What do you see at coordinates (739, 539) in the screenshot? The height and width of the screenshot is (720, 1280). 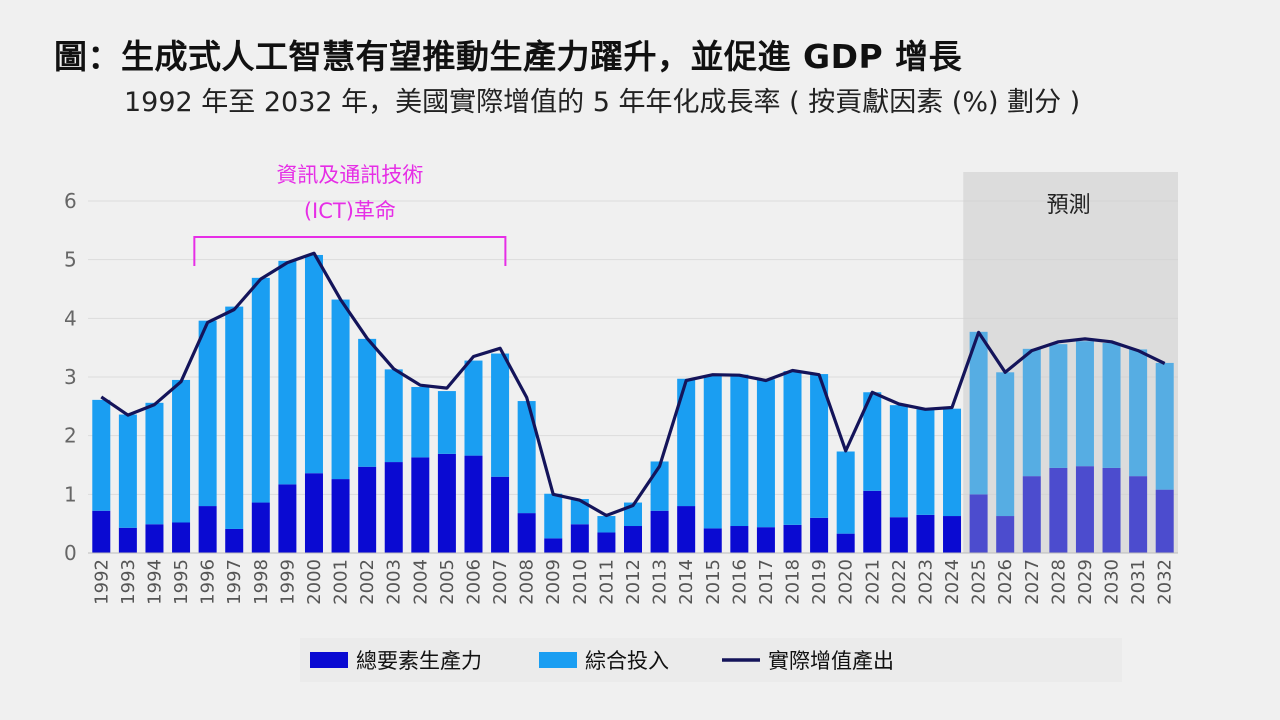 I see `bar-tfp-2016` at bounding box center [739, 539].